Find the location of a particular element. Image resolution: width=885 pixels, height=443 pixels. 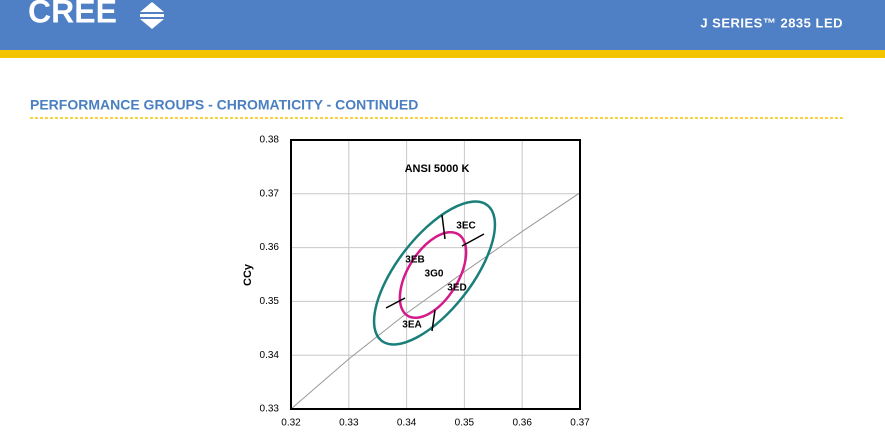

logo-icon is located at coordinates (152, 15).